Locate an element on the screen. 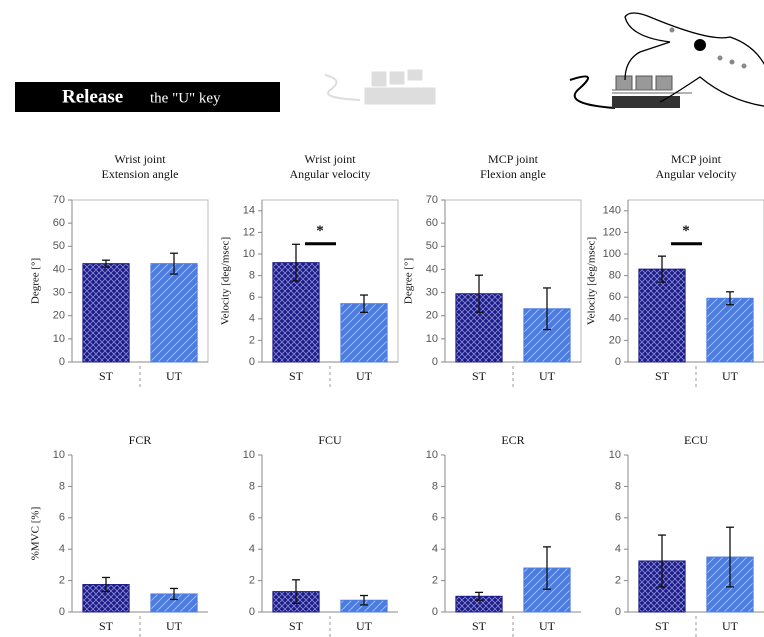  header-box is located at coordinates (147, 97).